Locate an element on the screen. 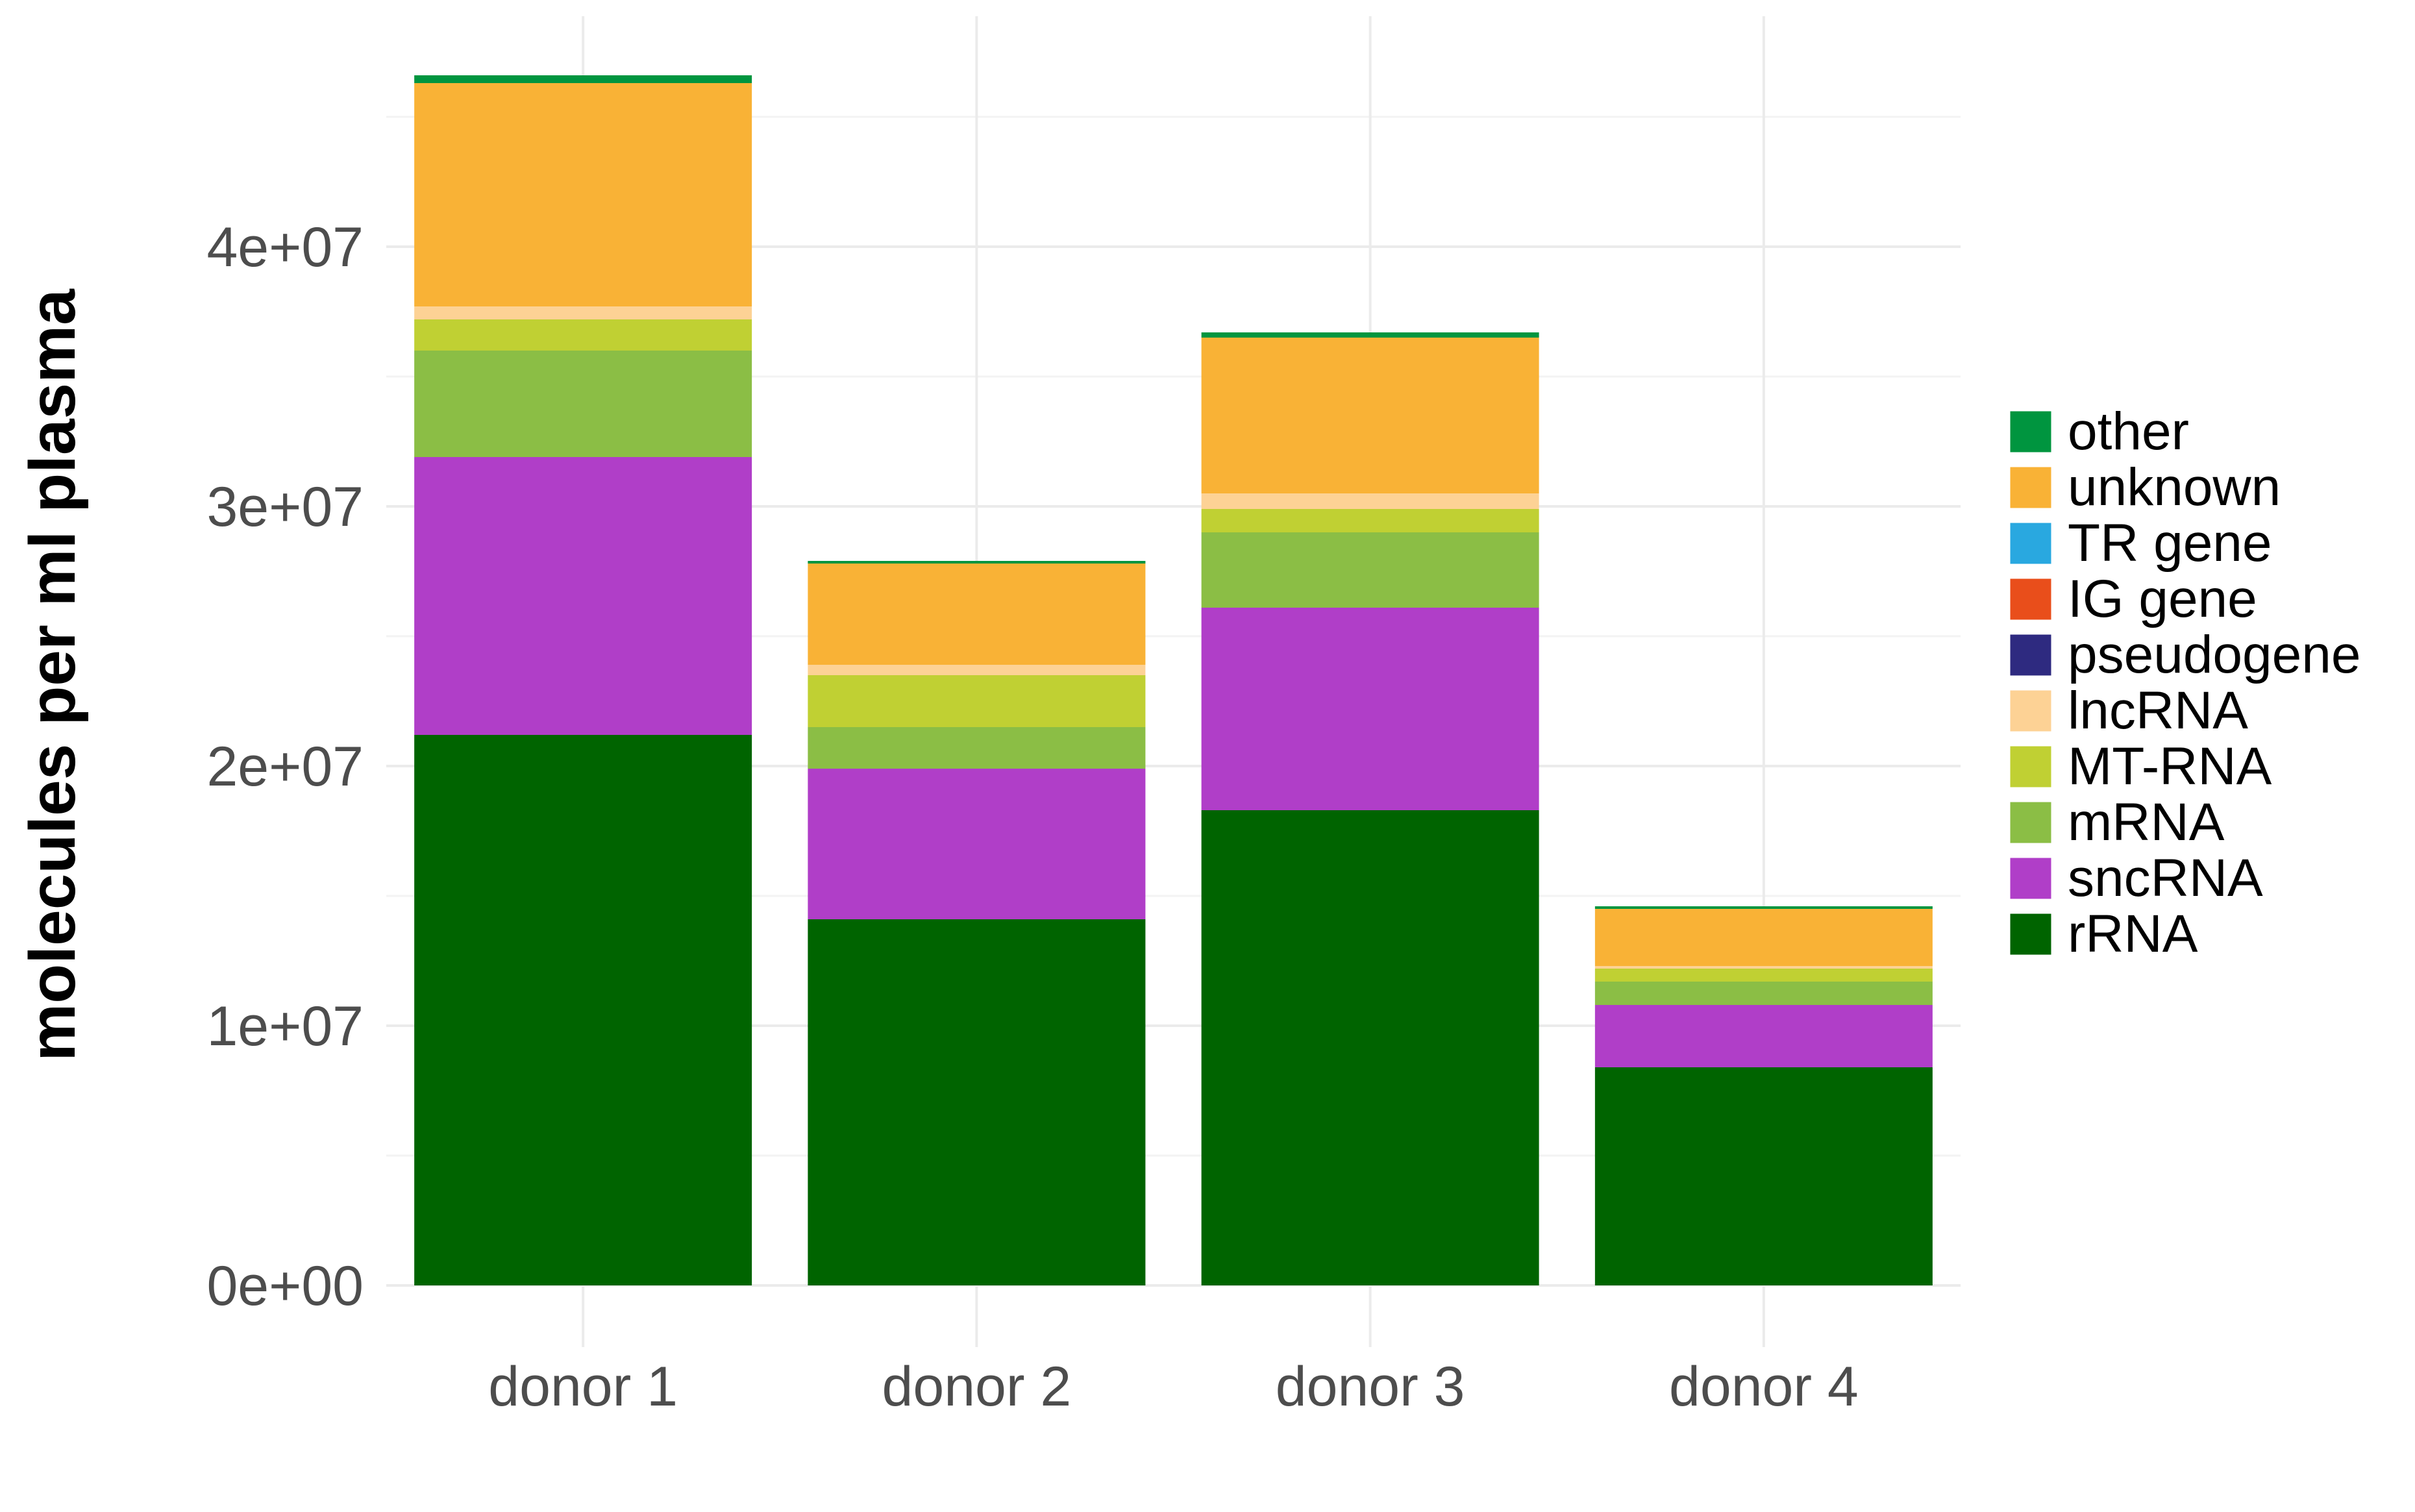  legend-key-rrna is located at coordinates (2030, 934).